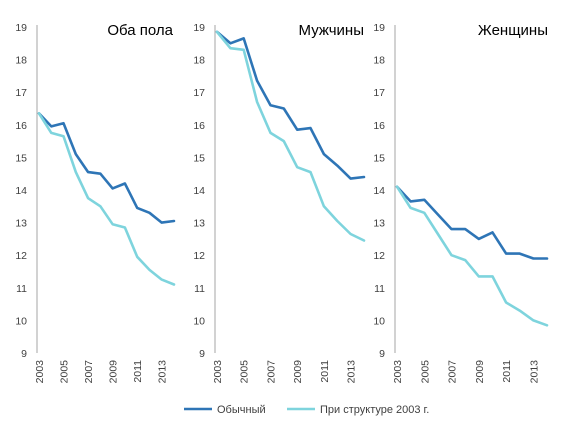  What do you see at coordinates (507, 371) in the screenshot?
I see `panel-2-x-tick-label: 2011` at bounding box center [507, 371].